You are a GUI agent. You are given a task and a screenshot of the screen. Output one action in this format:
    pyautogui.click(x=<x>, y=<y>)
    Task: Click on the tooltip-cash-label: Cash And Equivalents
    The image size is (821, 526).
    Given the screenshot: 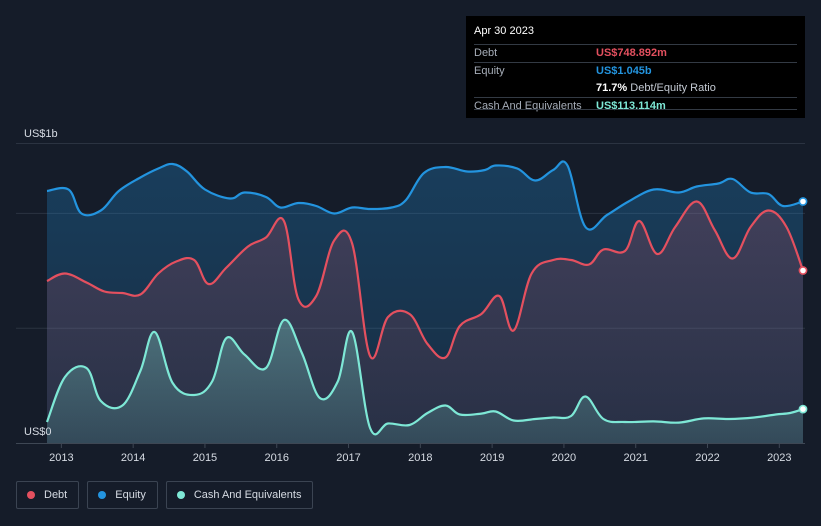 What is the action you would take?
    pyautogui.click(x=528, y=106)
    